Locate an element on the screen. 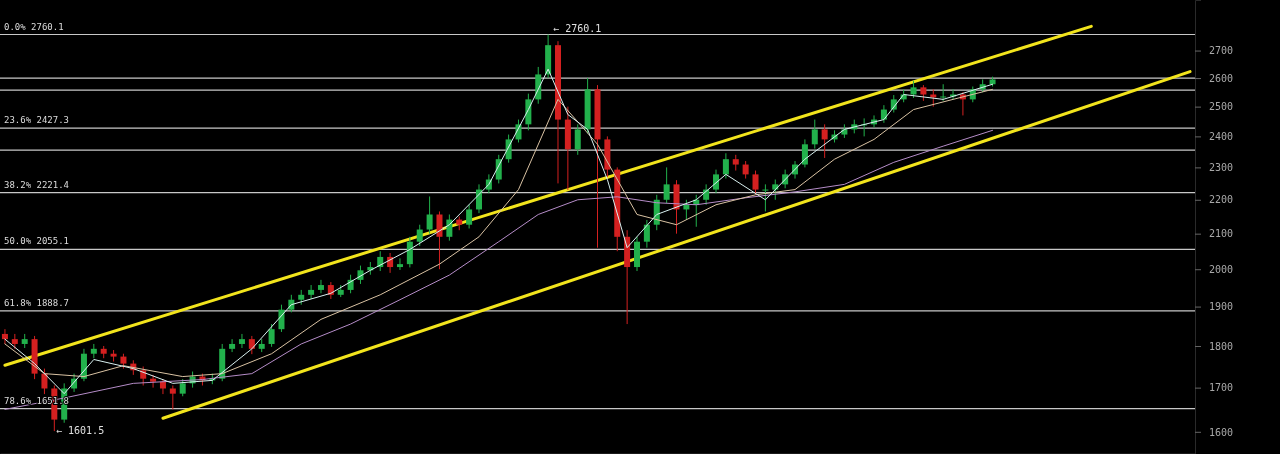  y-tick-label: 2700 is located at coordinates (1221, 51).